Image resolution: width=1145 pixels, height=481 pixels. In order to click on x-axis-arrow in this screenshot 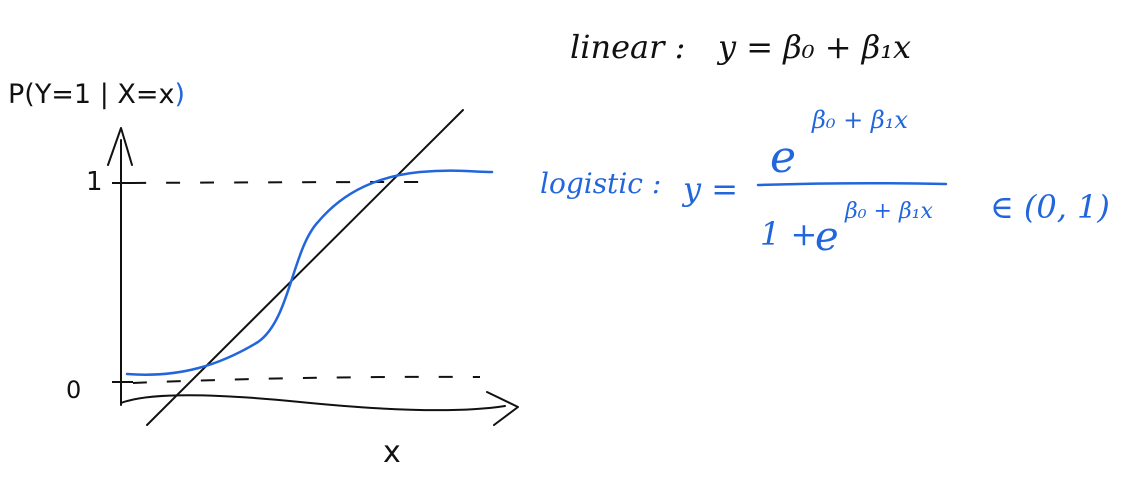, I will do `click(502, 408)`.